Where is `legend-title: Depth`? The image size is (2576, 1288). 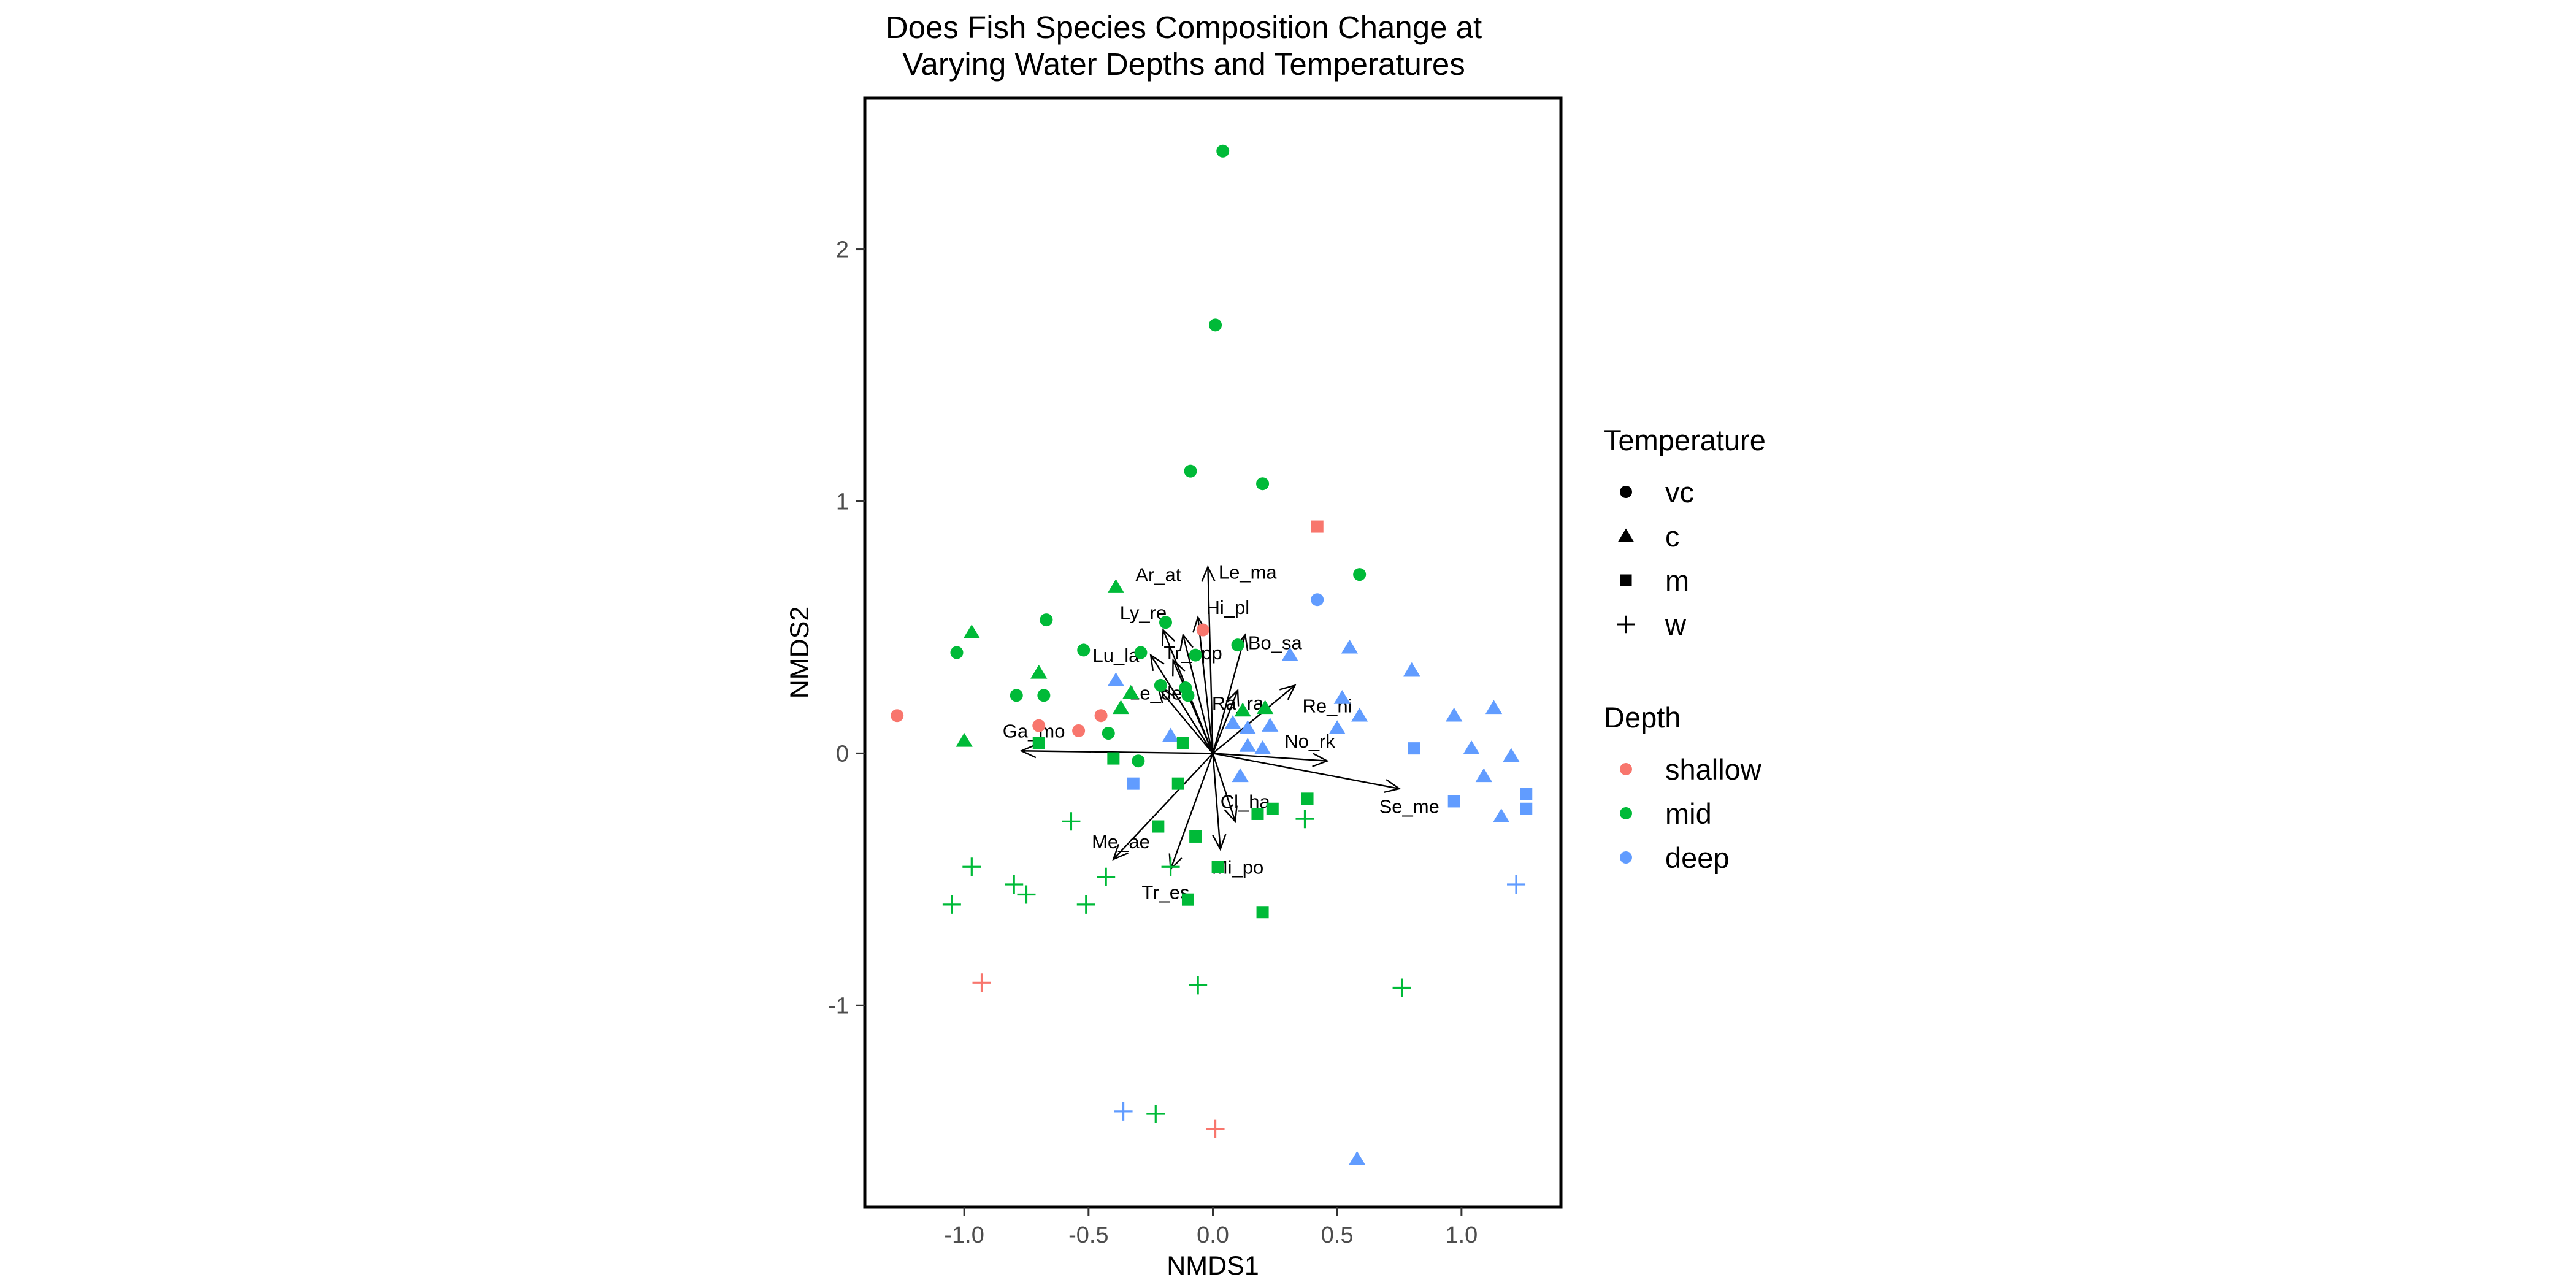 legend-title: Depth is located at coordinates (1642, 717).